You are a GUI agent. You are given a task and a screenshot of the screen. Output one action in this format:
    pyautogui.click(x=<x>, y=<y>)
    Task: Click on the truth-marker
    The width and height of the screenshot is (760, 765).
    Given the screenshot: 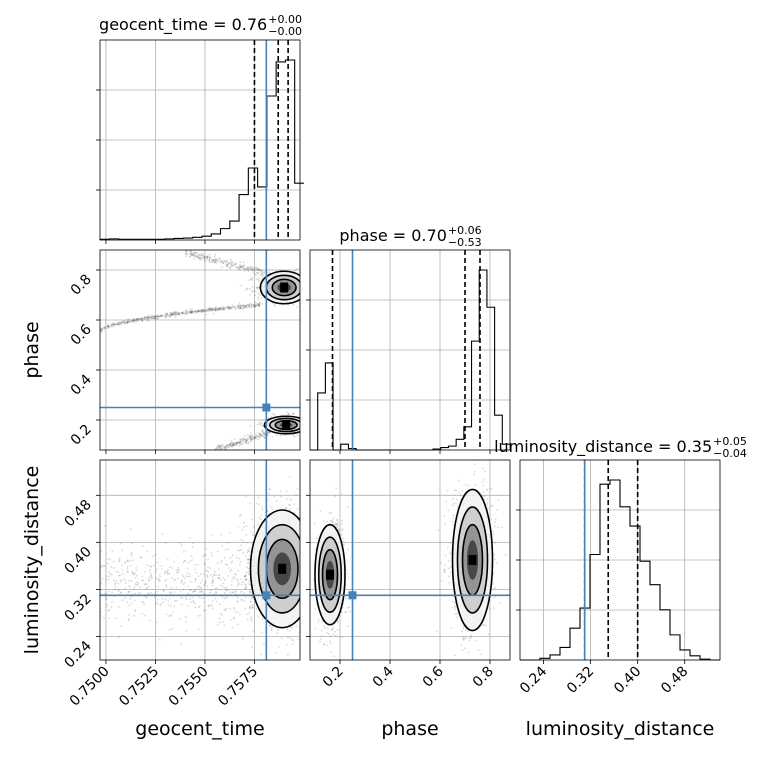 What is the action you would take?
    pyautogui.click(x=266, y=408)
    